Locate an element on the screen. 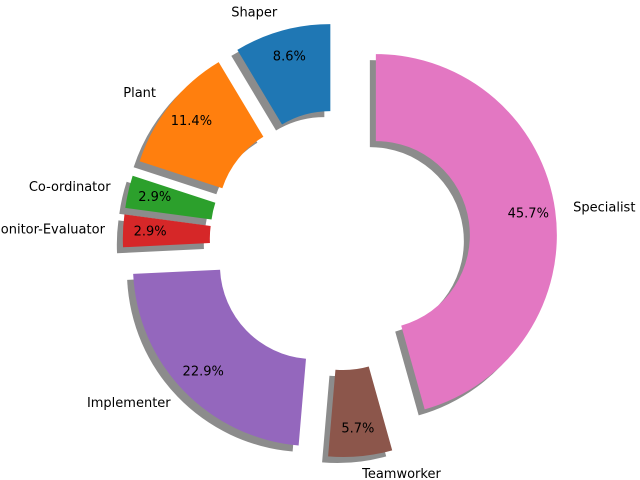 Image resolution: width=640 pixels, height=480 pixels. category-label-shaper: Shaper is located at coordinates (254, 13).